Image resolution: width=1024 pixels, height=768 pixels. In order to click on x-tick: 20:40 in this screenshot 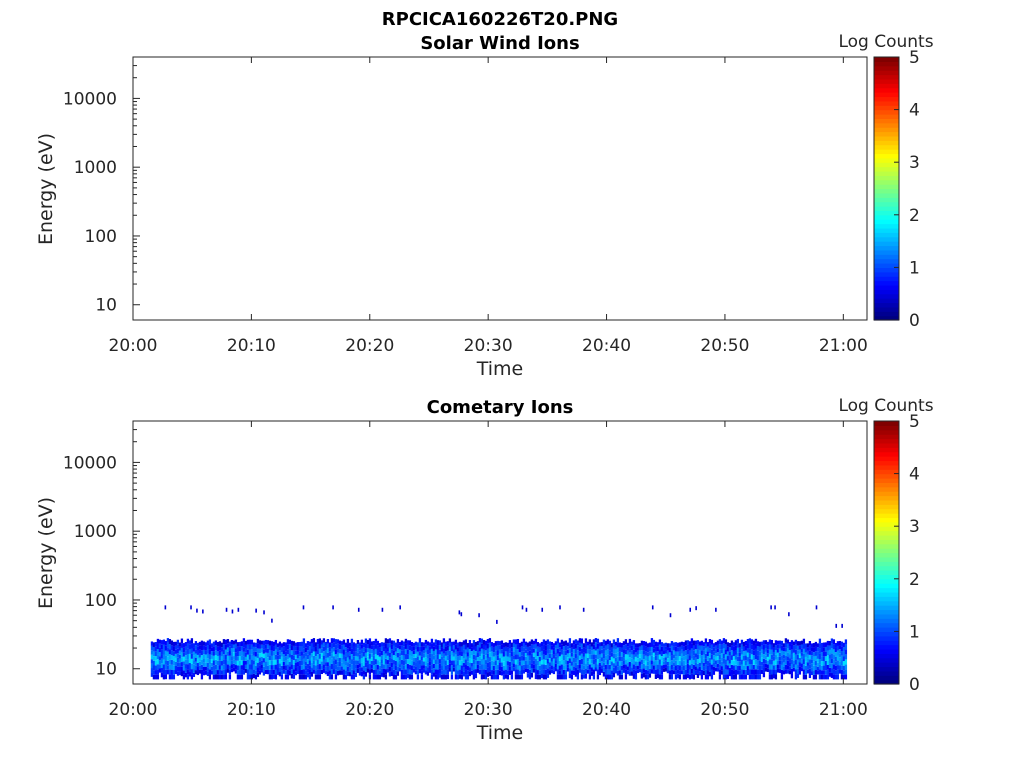, I will do `click(606, 206)`.